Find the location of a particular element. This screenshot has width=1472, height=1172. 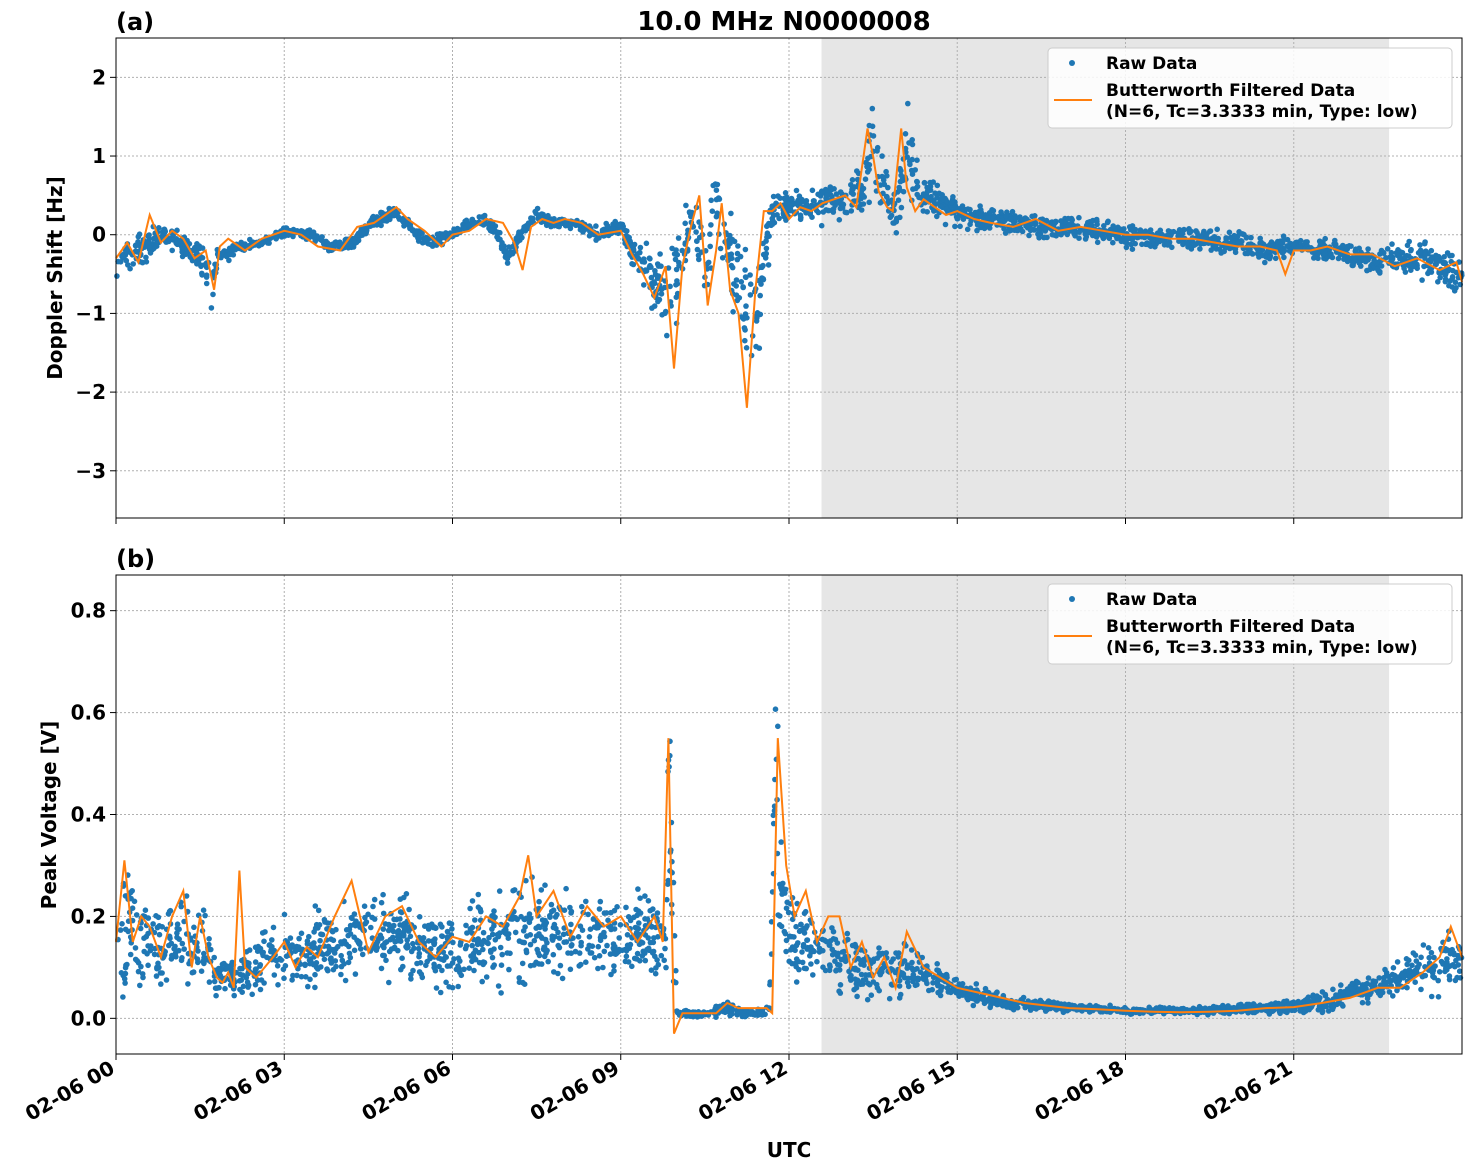

figure-title: 10.0 MHz N0000008 is located at coordinates (783, 22).